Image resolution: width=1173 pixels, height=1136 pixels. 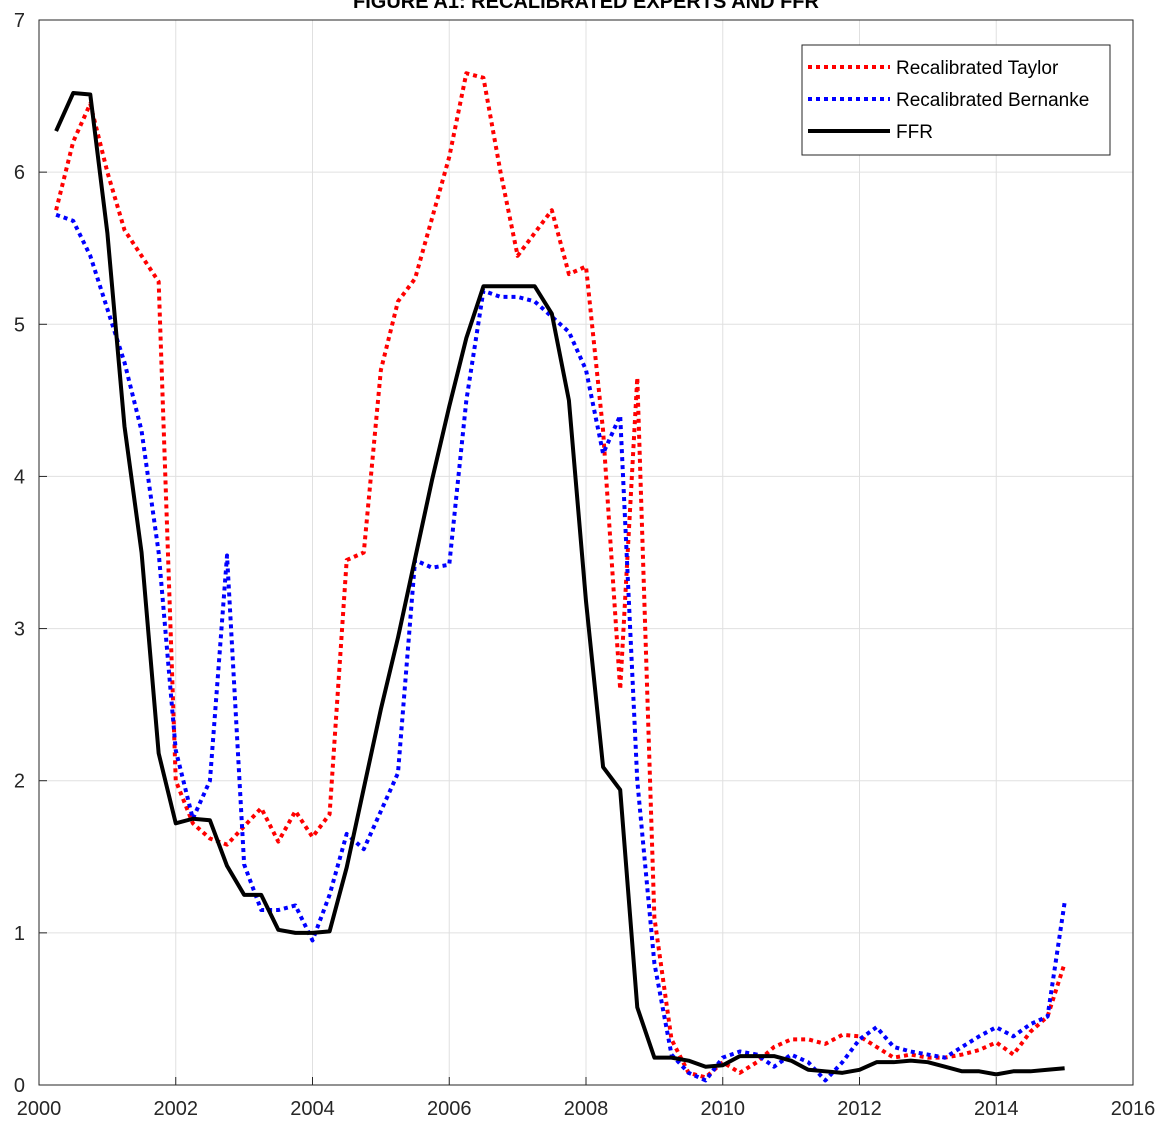 What do you see at coordinates (586, 1109) in the screenshot?
I see `x-tick-label: 2008` at bounding box center [586, 1109].